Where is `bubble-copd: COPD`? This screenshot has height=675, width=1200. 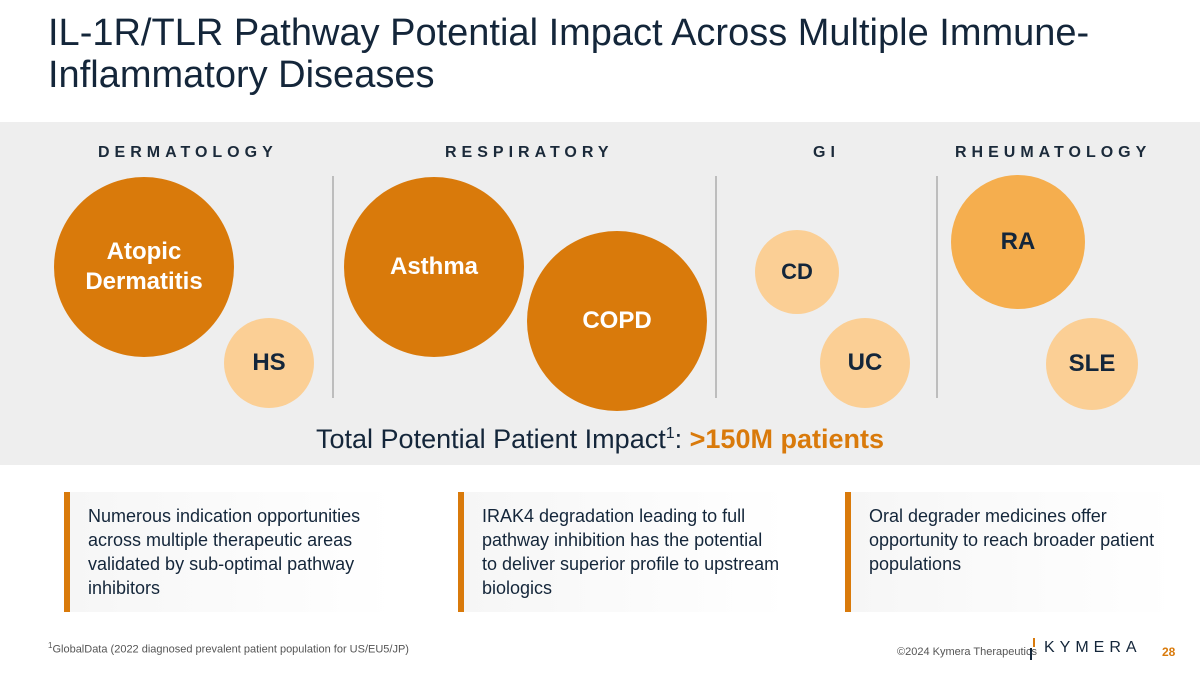
bubble-copd: COPD is located at coordinates (617, 321).